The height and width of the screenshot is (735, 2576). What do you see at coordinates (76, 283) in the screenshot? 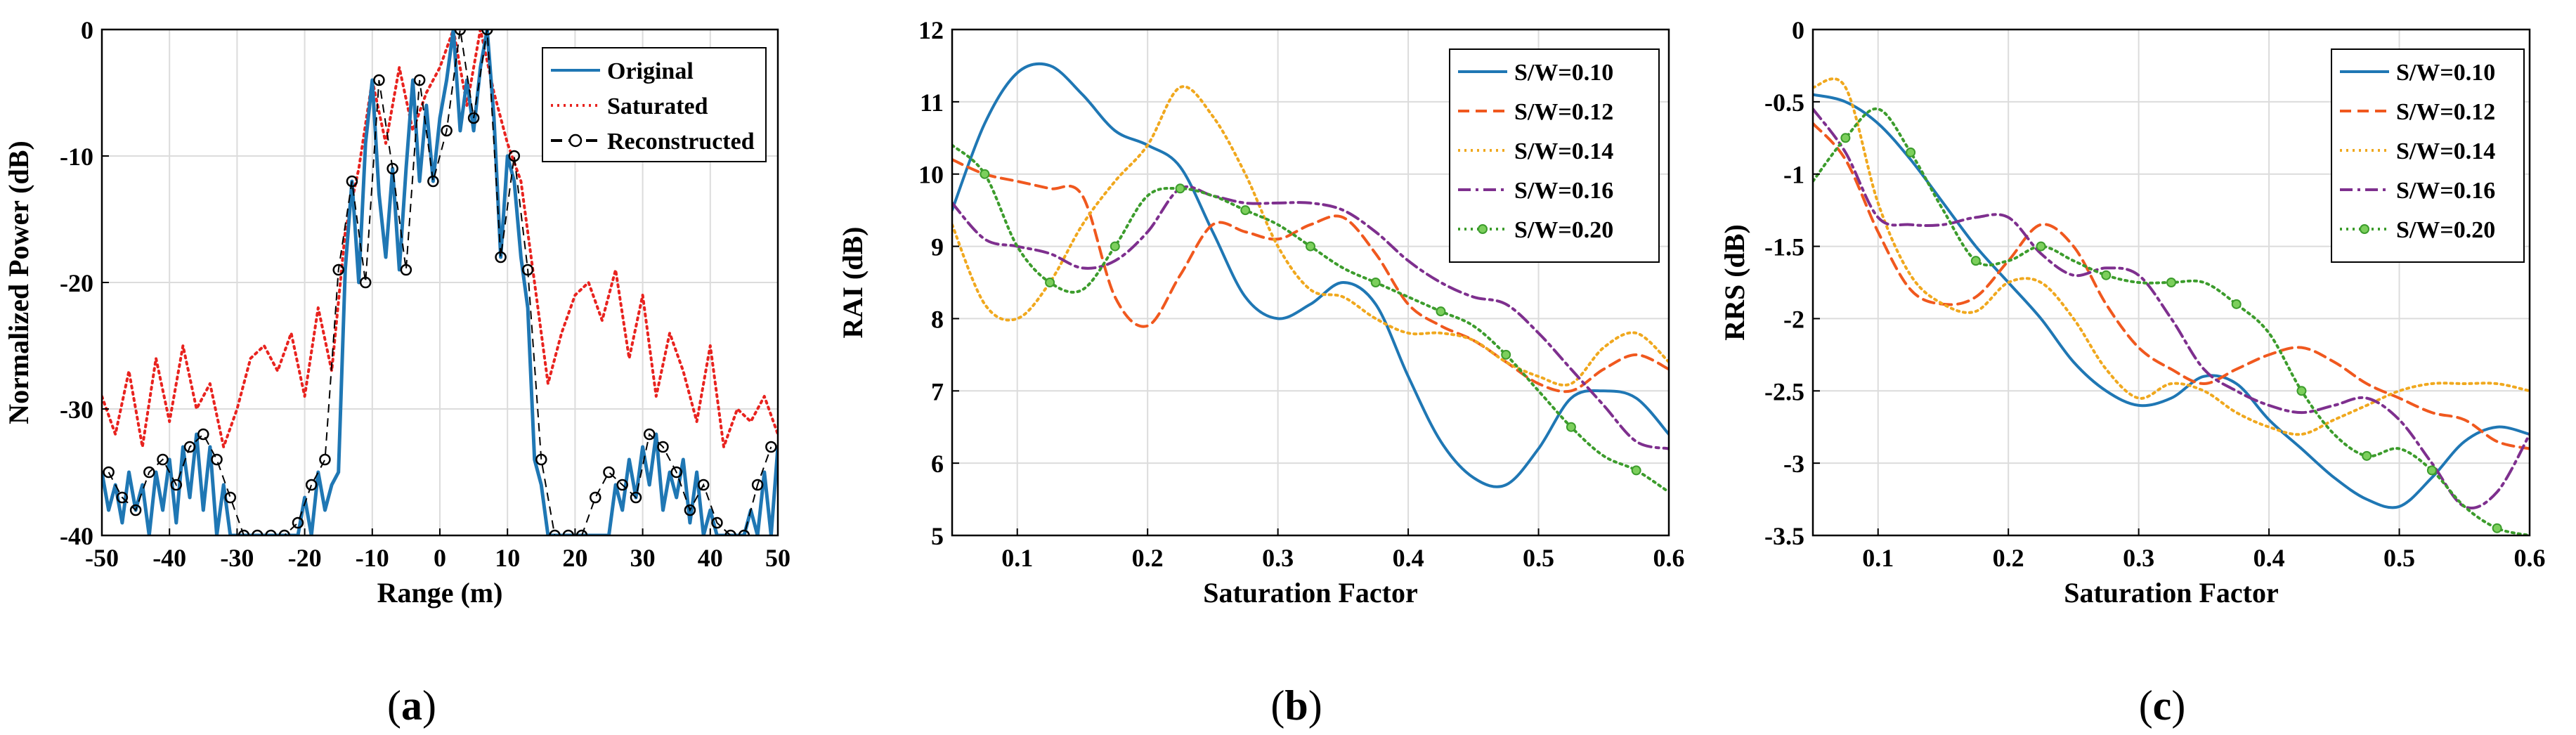
I see `y-tick-label: -20` at bounding box center [76, 283].